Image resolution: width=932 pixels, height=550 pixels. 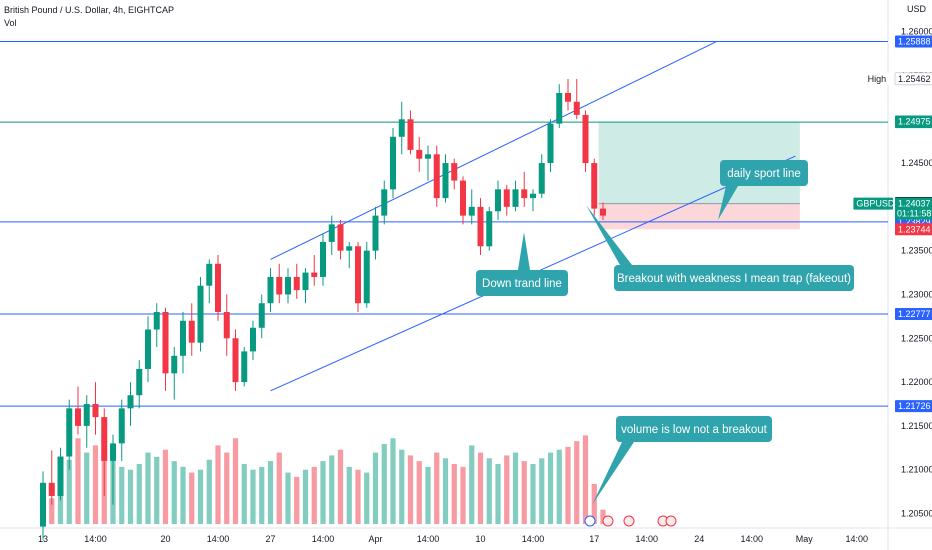 What do you see at coordinates (916, 251) in the screenshot?
I see `price-tick-label: 1.23500` at bounding box center [916, 251].